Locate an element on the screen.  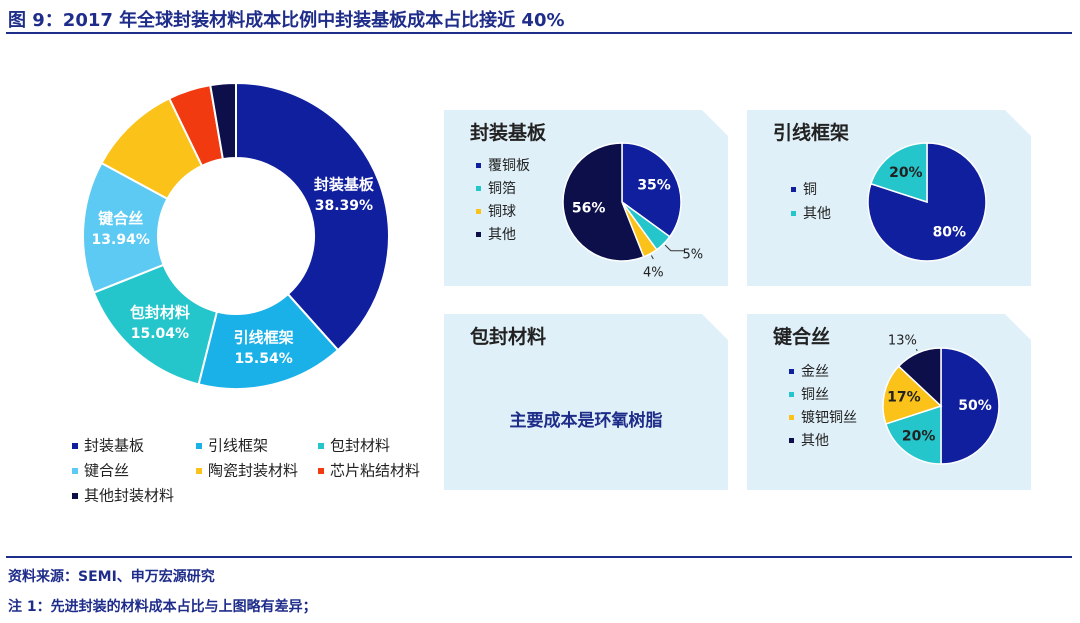
source-note: 资料来源：SEMI、申万宏源研究 is located at coordinates (111, 577).